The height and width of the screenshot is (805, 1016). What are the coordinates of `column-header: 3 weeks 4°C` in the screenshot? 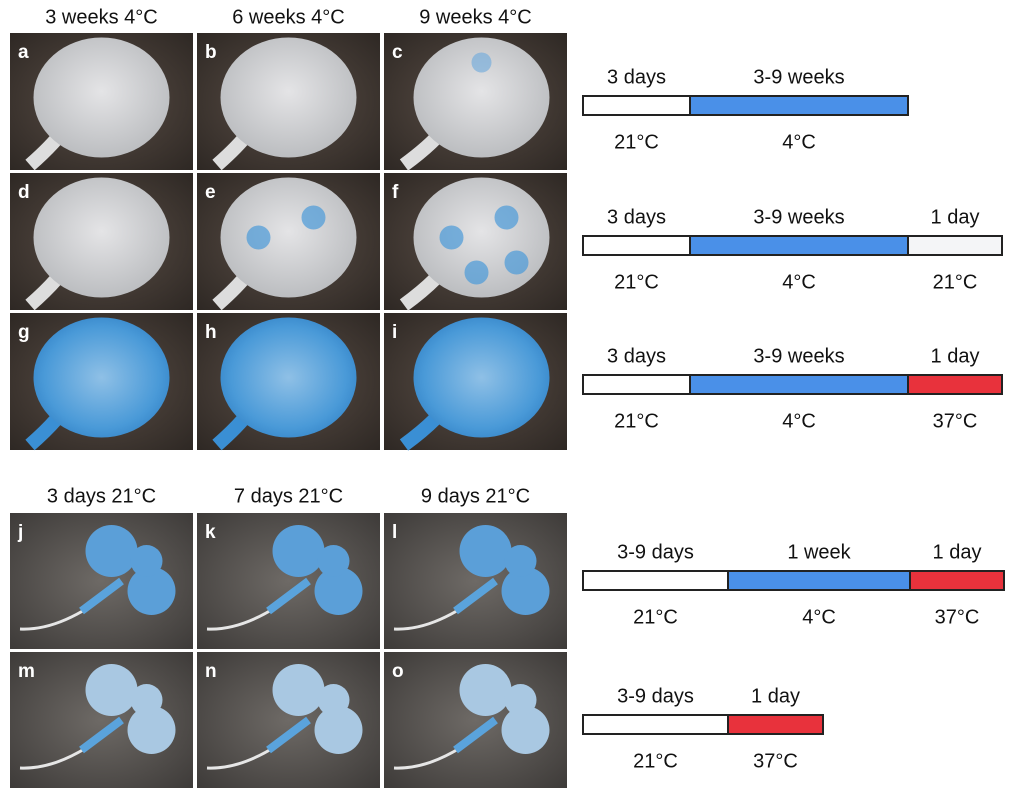 It's located at (101, 17).